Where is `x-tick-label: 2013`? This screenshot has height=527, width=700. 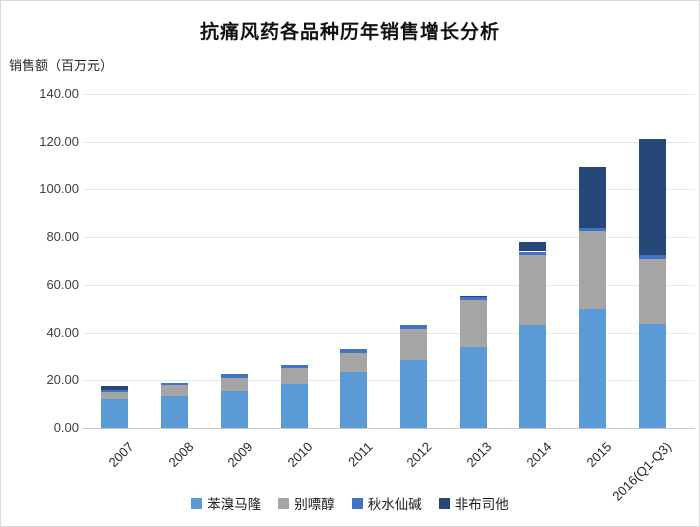
x-tick-label: 2013 is located at coordinates (479, 455).